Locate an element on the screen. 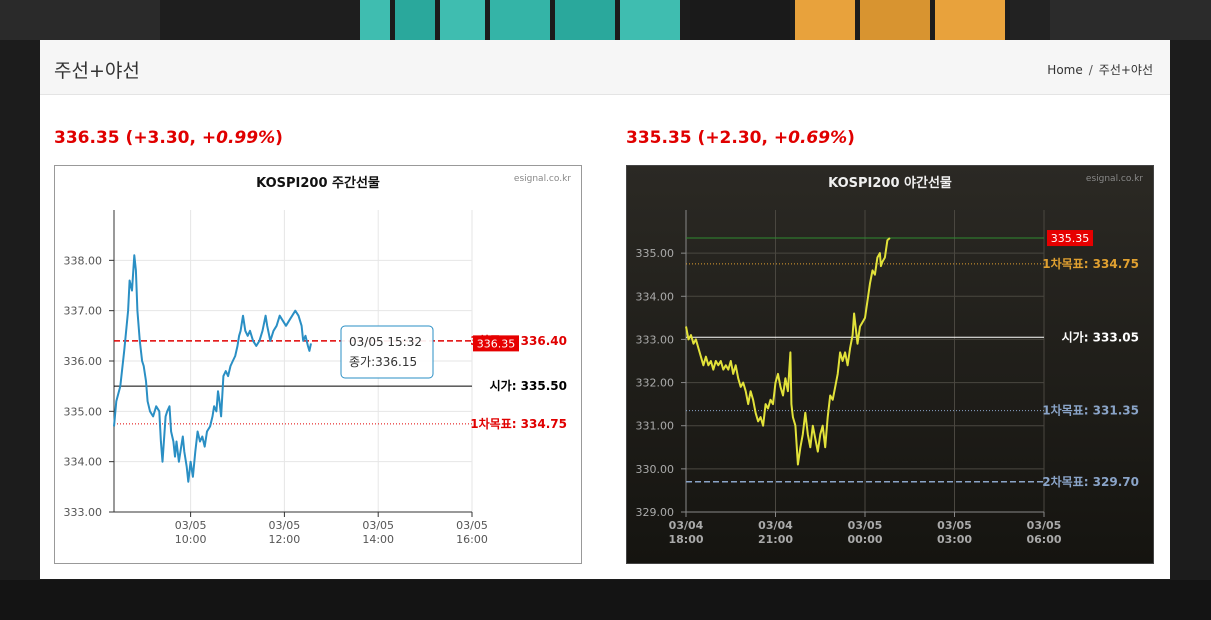  x-tick-time: 21:00 is located at coordinates (775, 539).